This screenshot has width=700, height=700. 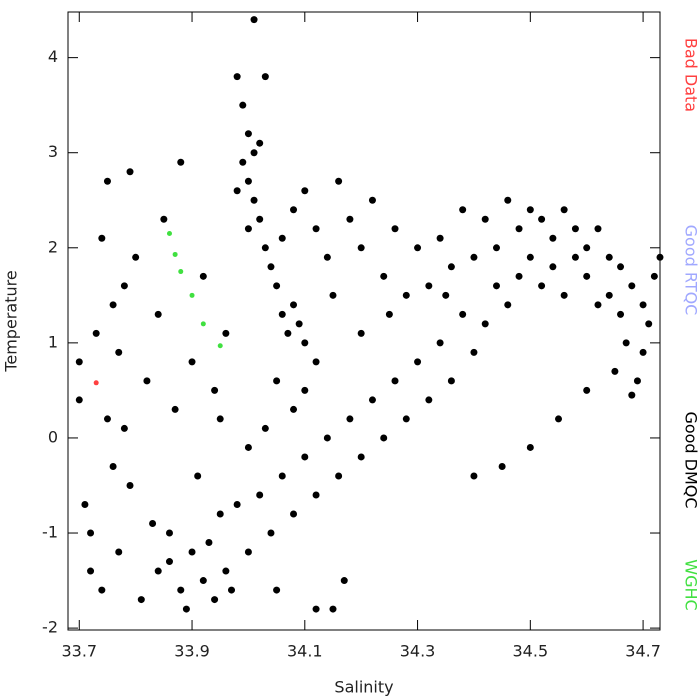 I want to click on y-axis-label: Temperature, so click(x=11, y=321).